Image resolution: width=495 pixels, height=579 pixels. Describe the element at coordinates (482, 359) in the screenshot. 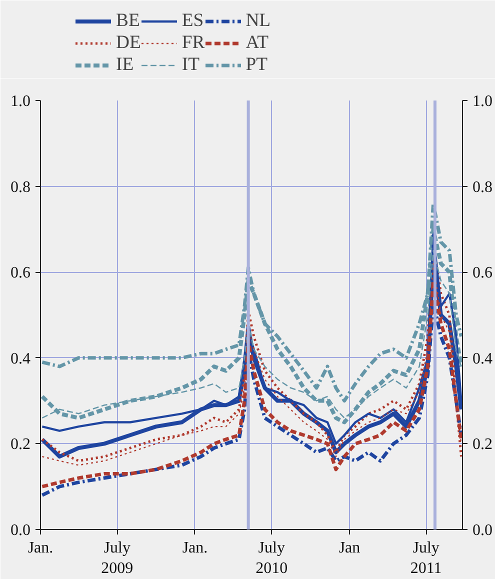

I see `y2-tick-label: 0.4` at that location.